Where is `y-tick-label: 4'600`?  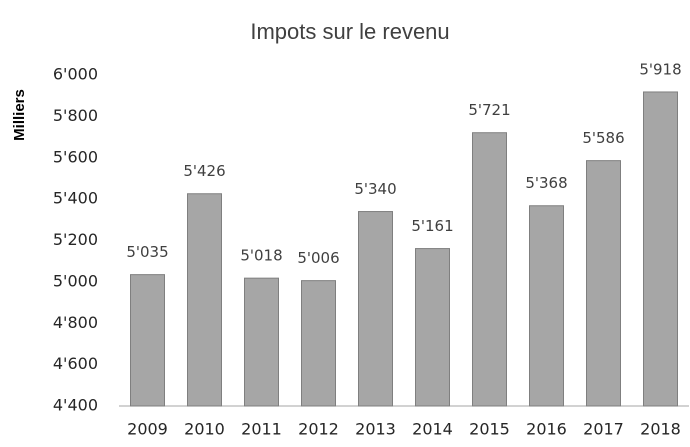
y-tick-label: 4'600 is located at coordinates (75, 363).